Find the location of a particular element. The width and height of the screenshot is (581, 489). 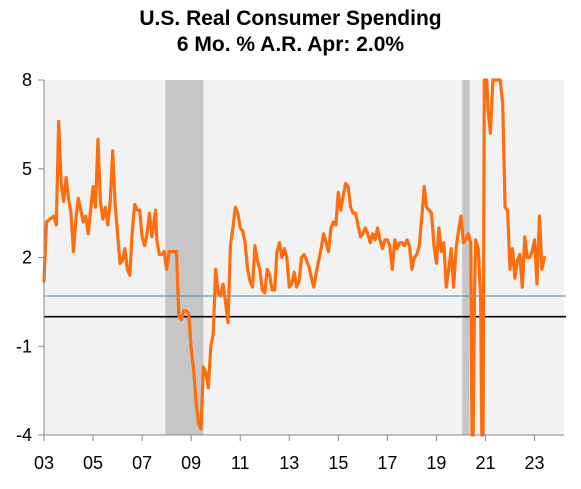

chart-title: U.S. Real Consumer Spending is located at coordinates (290, 18).